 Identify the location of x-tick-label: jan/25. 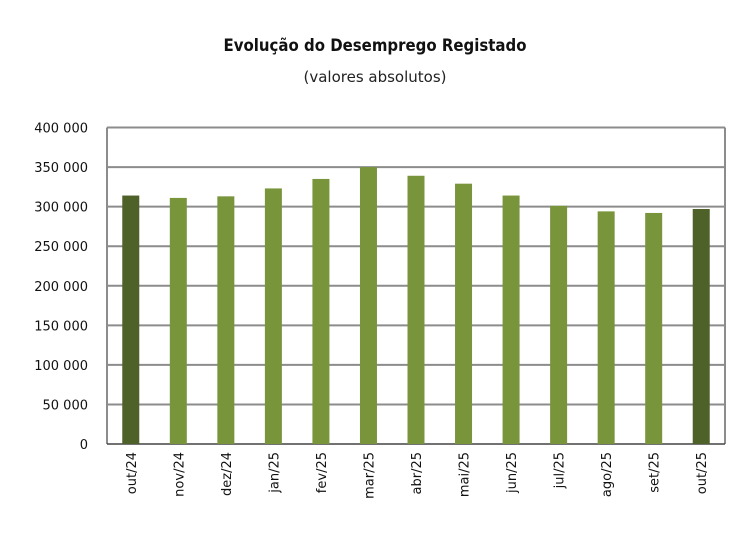
(274, 473).